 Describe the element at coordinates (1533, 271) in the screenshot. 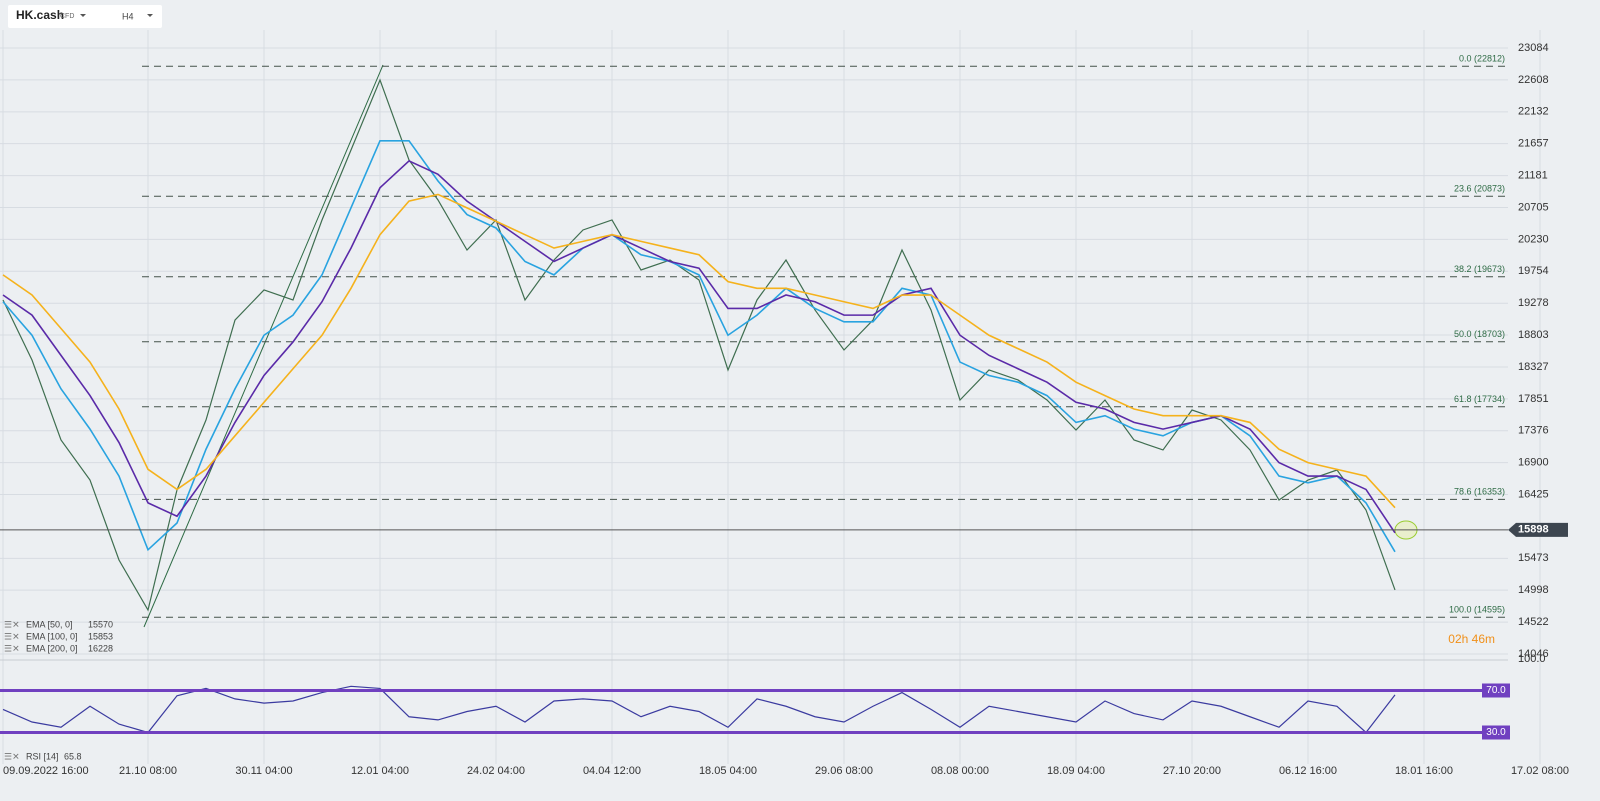

I see `y-tick-label: 19754` at that location.